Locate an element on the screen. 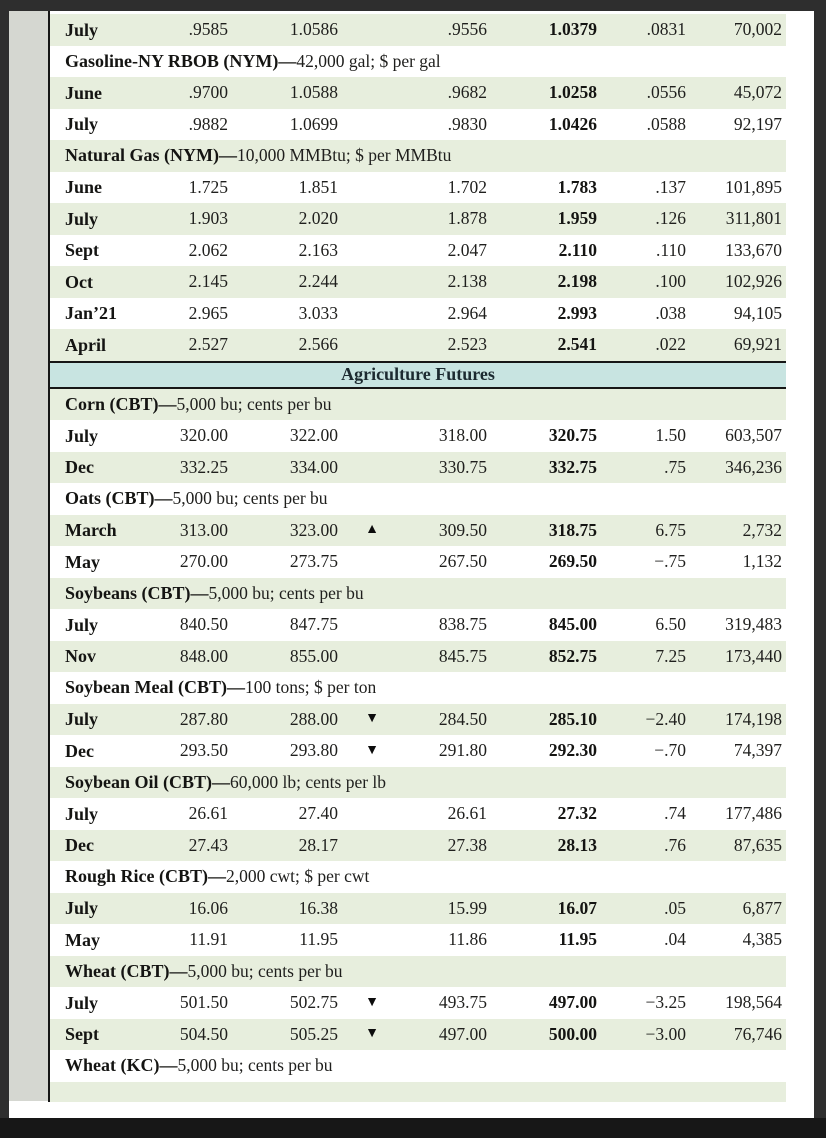  cell-low: 284.50 is located at coordinates (462, 718).